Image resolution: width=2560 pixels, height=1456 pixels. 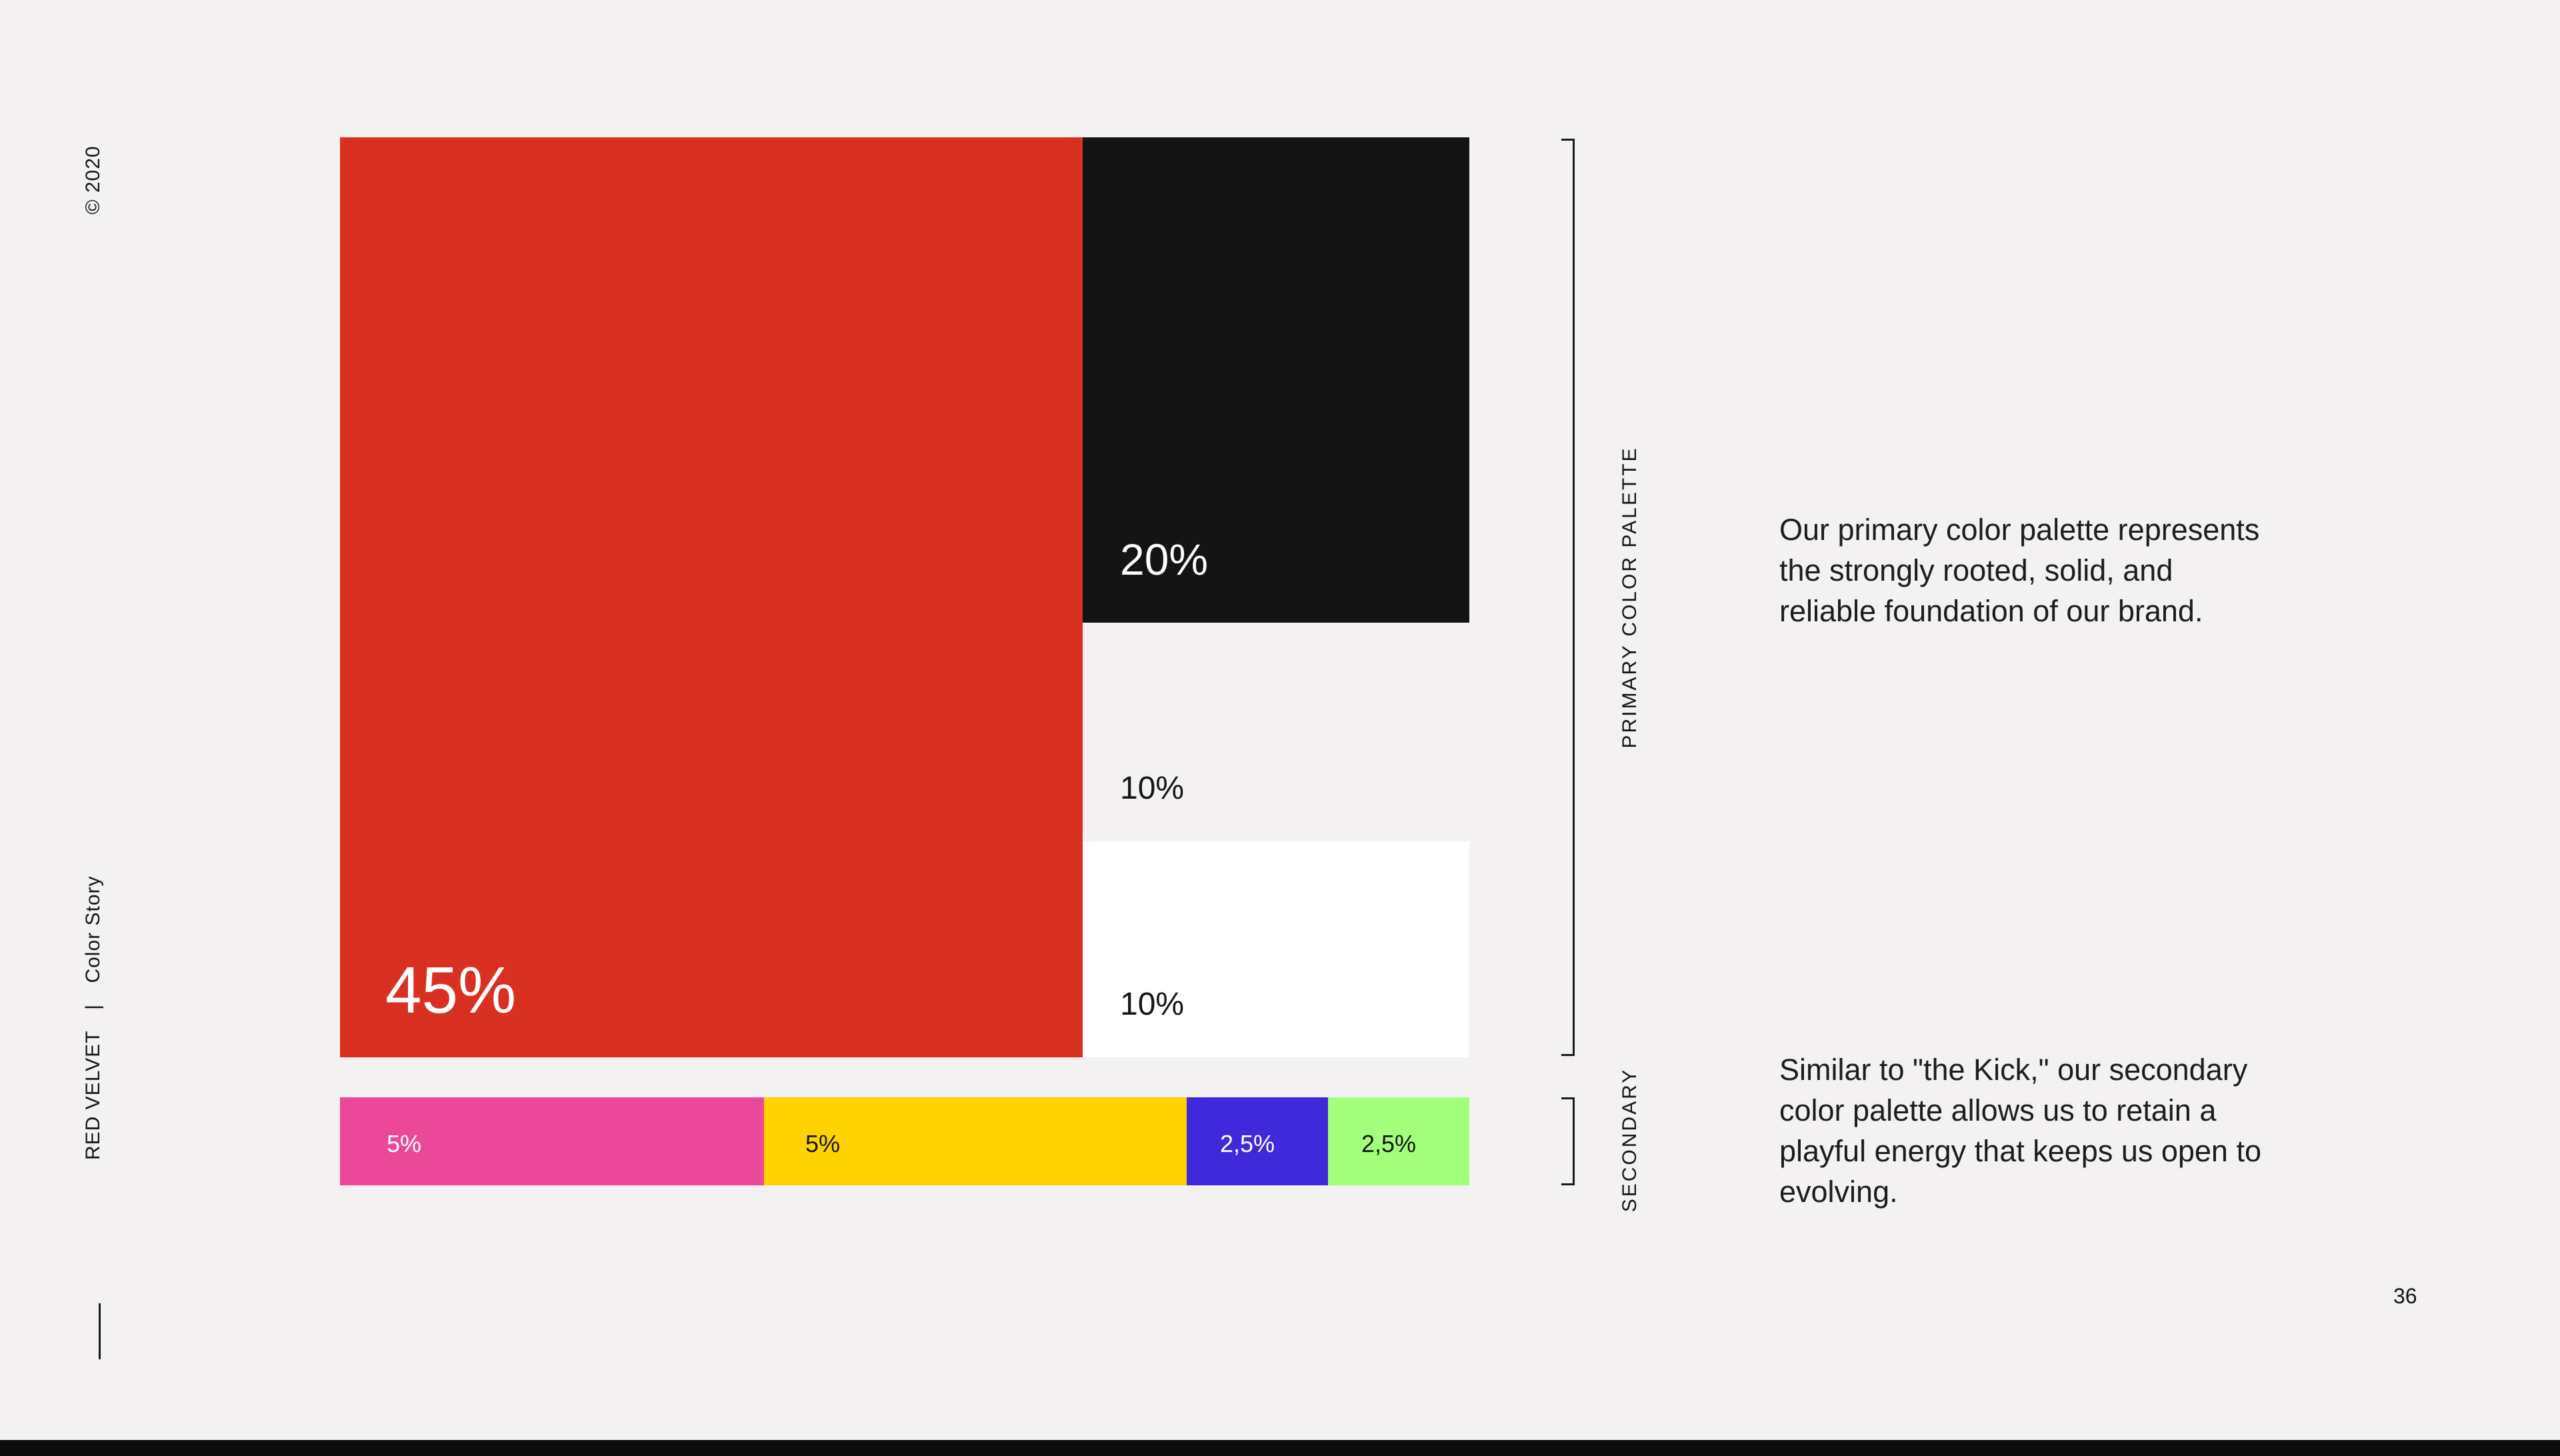 What do you see at coordinates (1276, 949) in the screenshot?
I see `swatch-white: 10%` at bounding box center [1276, 949].